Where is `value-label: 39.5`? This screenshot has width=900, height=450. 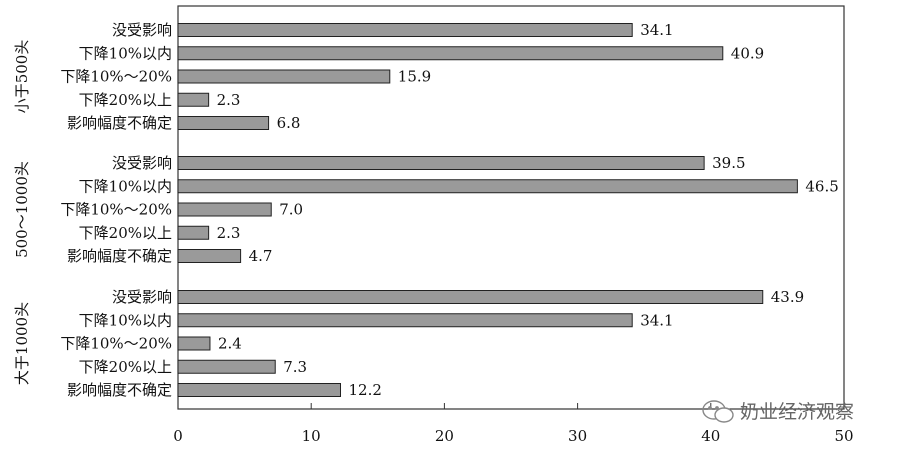 value-label: 39.5 is located at coordinates (728, 163).